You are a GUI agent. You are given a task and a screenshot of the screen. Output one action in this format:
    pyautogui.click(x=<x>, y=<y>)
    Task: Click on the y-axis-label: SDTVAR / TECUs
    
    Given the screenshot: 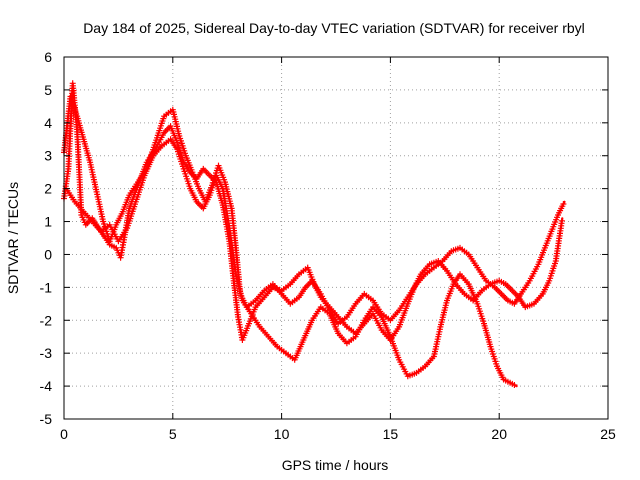 What is the action you would take?
    pyautogui.click(x=13, y=238)
    